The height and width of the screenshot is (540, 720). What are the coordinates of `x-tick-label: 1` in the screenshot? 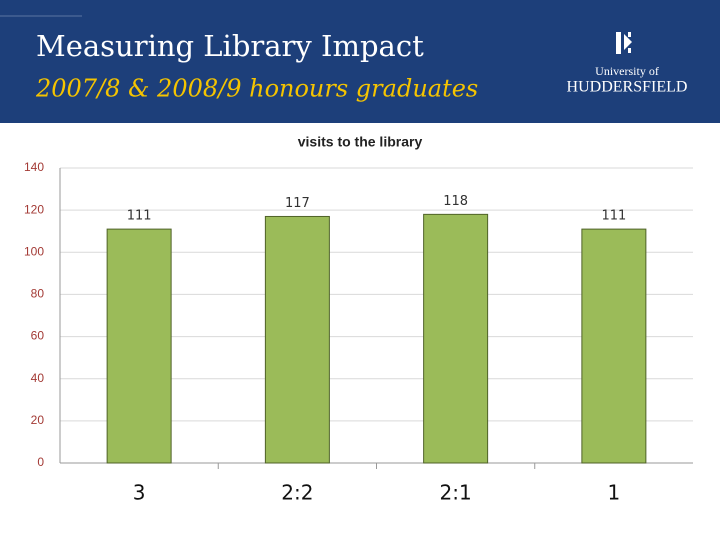 It's located at (614, 493).